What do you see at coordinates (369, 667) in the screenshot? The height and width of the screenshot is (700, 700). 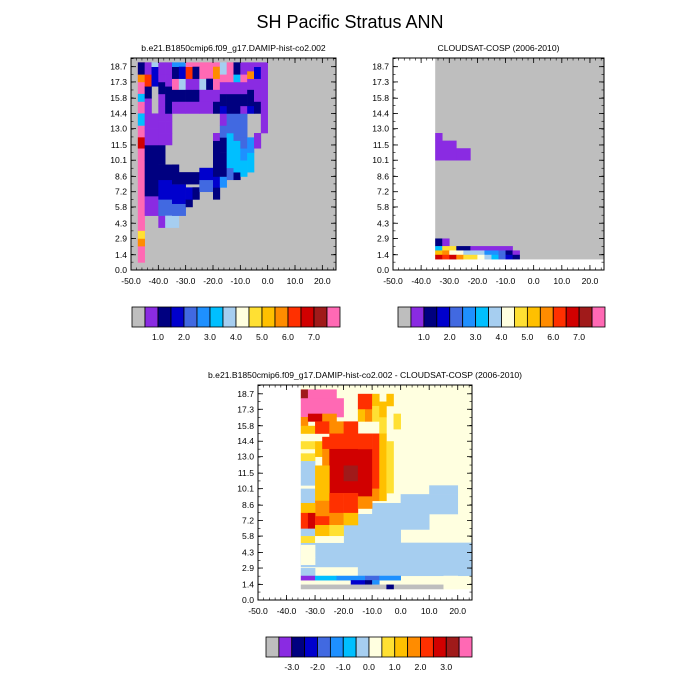 I see `colorbar-label: 0.0` at bounding box center [369, 667].